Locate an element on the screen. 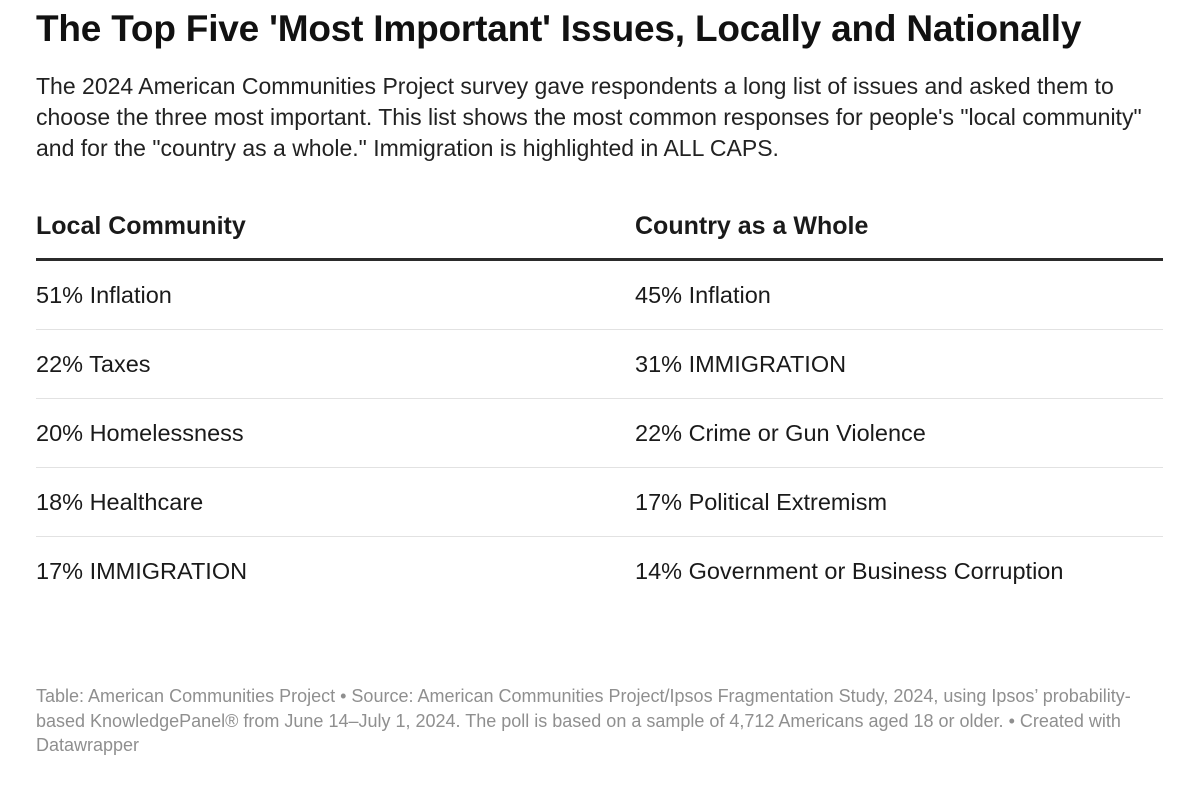 The width and height of the screenshot is (1200, 787). column-header-local: Local Community is located at coordinates (335, 236).